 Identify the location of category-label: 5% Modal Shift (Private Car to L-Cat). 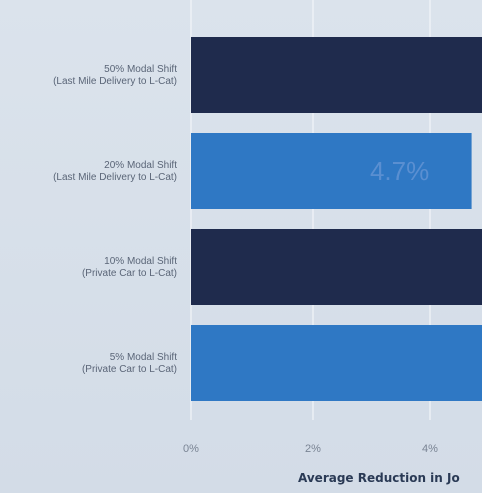
(129, 363).